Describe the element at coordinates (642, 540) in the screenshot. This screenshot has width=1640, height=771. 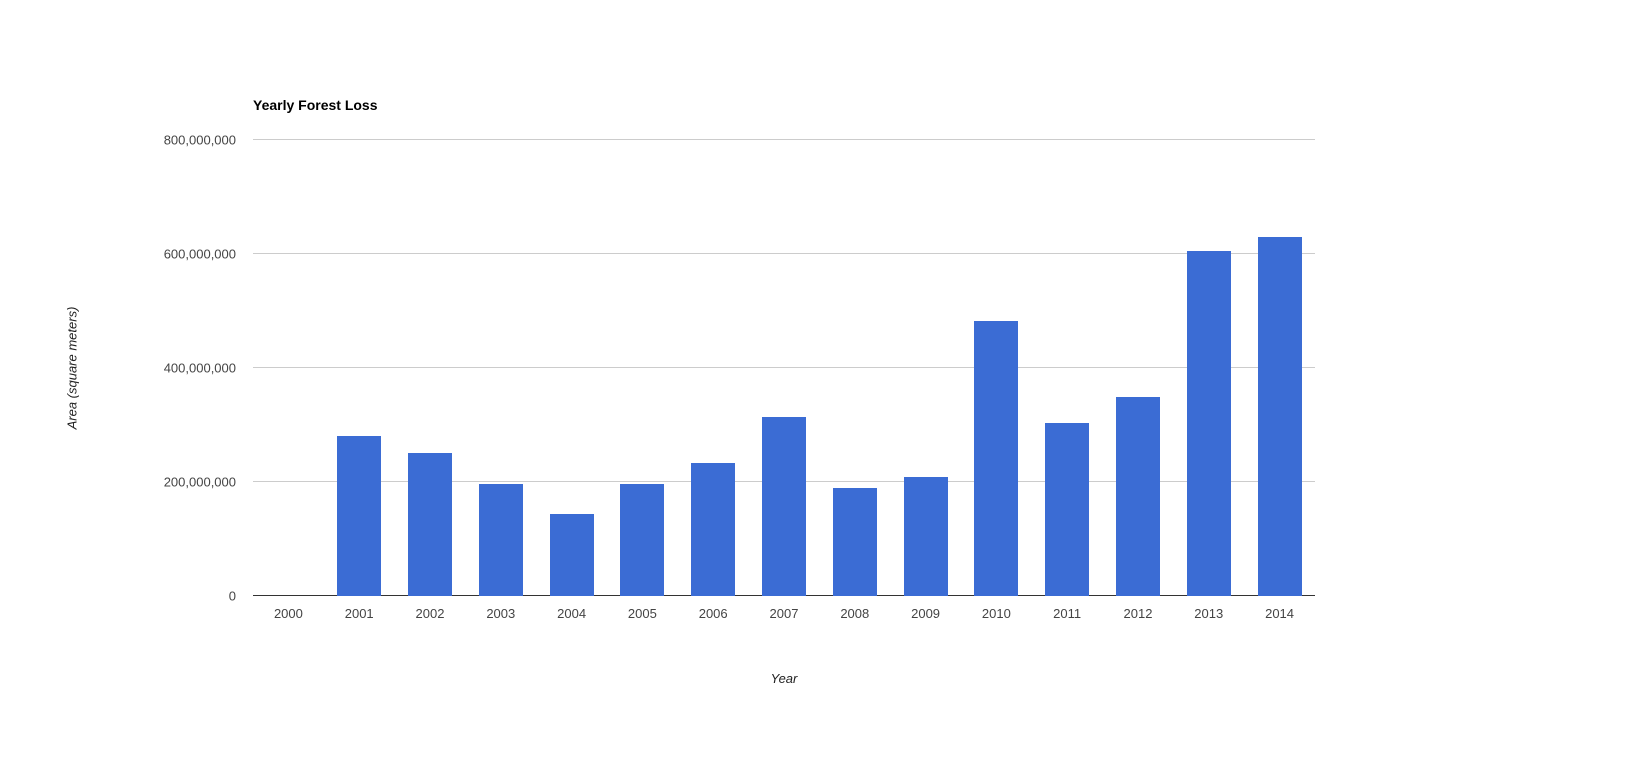
I see `bar-2005` at that location.